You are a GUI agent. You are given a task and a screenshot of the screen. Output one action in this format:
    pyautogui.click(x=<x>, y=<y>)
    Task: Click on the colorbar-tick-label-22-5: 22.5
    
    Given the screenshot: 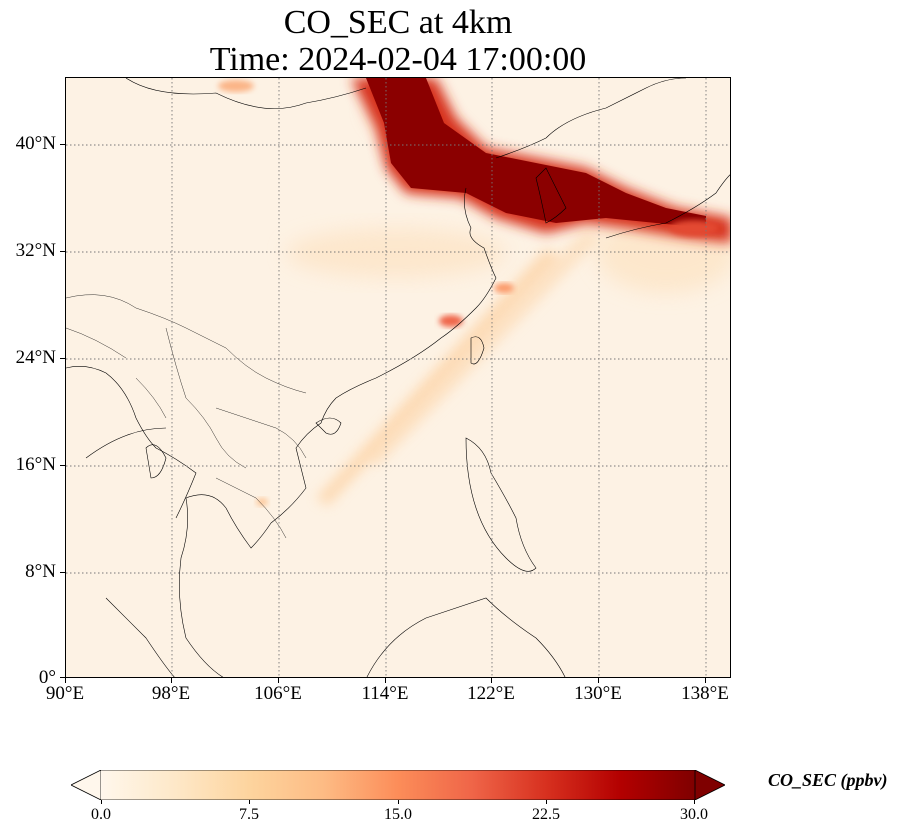 What is the action you would take?
    pyautogui.click(x=546, y=814)
    